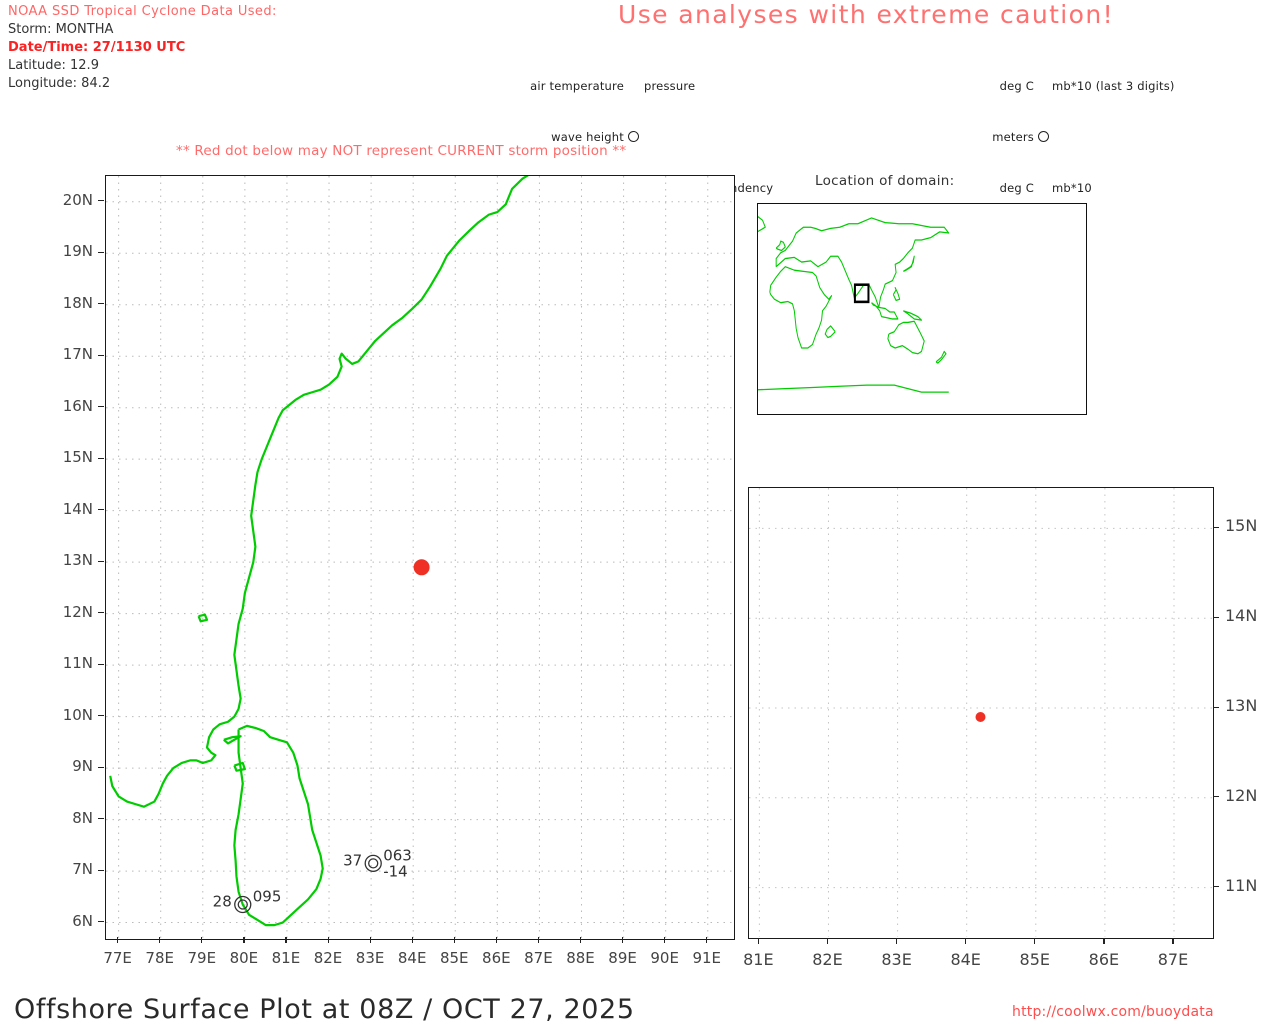 This screenshot has height=1025, width=1280. I want to click on legend-units-pressure: mb*10 (last 3 digits), so click(1113, 85).